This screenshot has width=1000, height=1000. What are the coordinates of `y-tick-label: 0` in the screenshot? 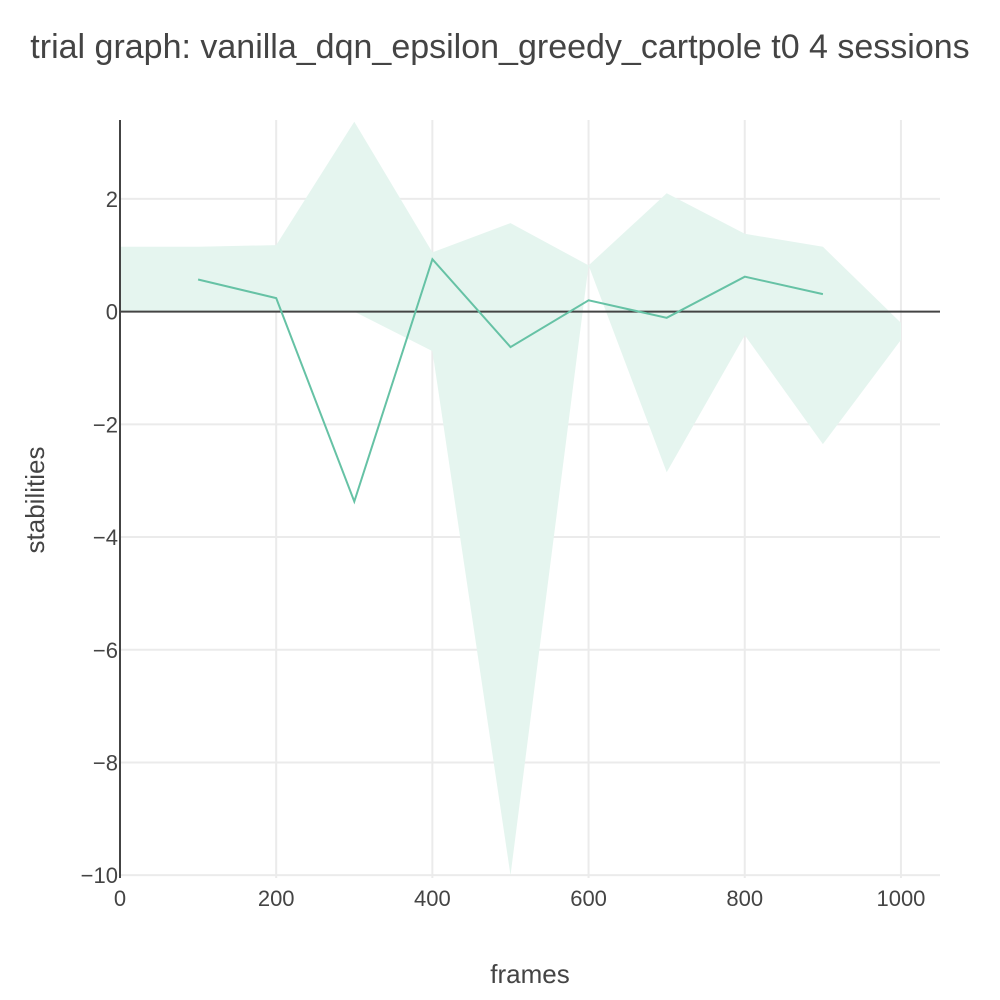 It's located at (112, 312).